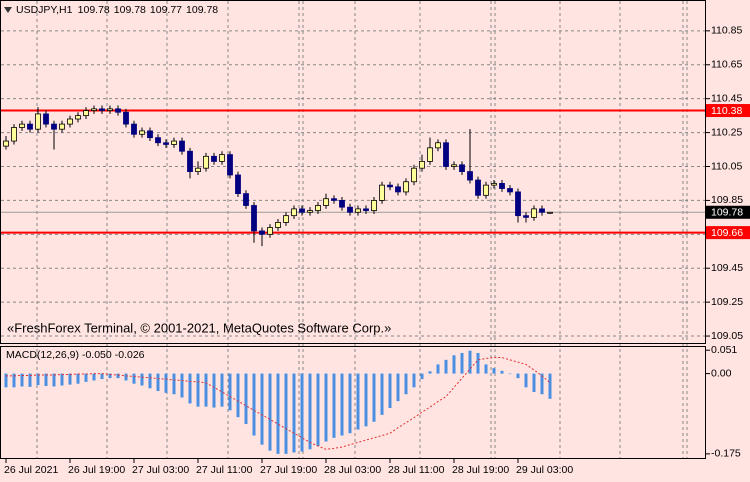 Image resolution: width=750 pixels, height=482 pixels. Describe the element at coordinates (726, 166) in the screenshot. I see `y-tick-label: 110.05` at that location.